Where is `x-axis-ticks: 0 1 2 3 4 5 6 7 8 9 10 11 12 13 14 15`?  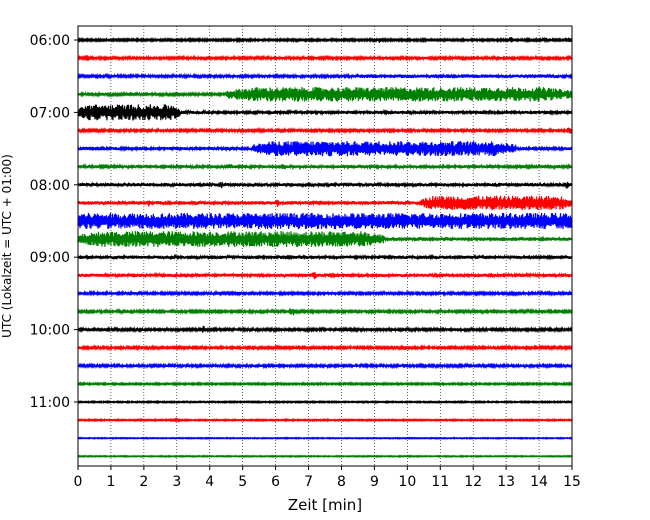 x-axis-ticks: 0 1 2 3 4 5 6 7 8 9 10 11 12 13 14 15 is located at coordinates (327, 478).